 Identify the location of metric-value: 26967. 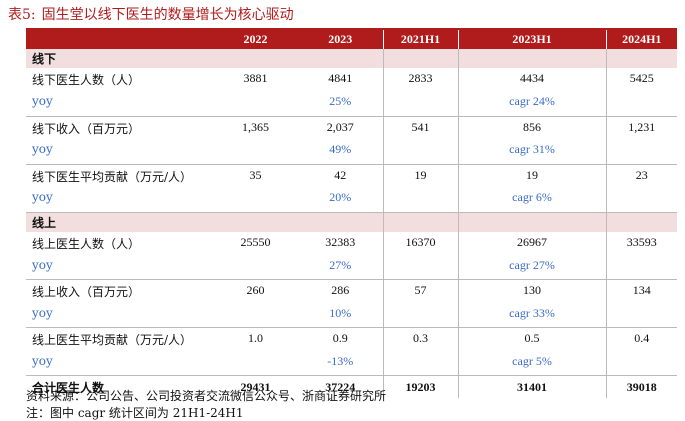
(531, 243).